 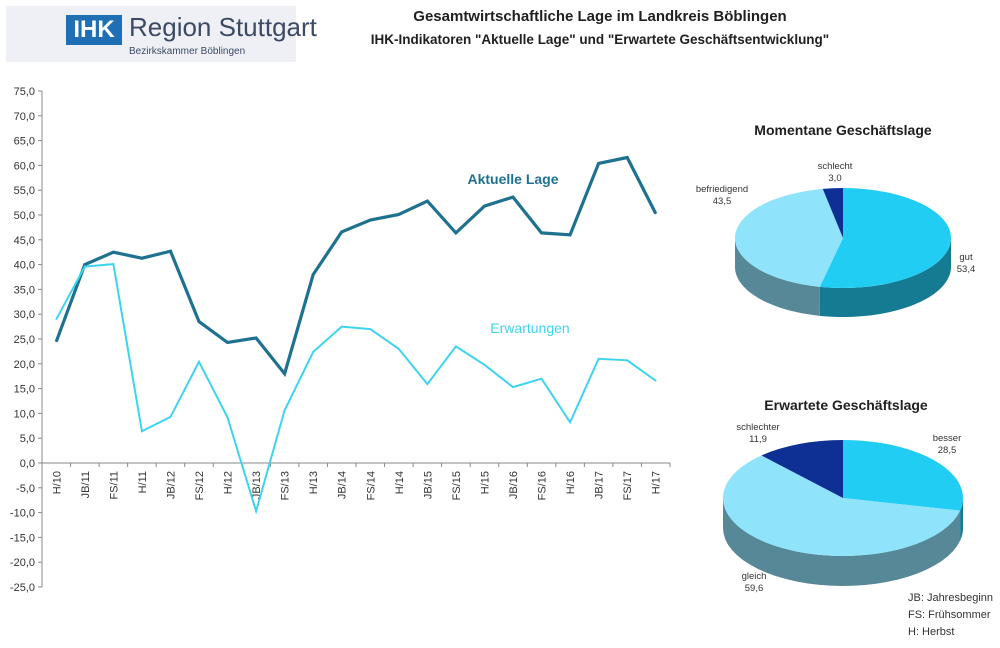 I want to click on pie-slice-gleich, so click(x=842, y=505).